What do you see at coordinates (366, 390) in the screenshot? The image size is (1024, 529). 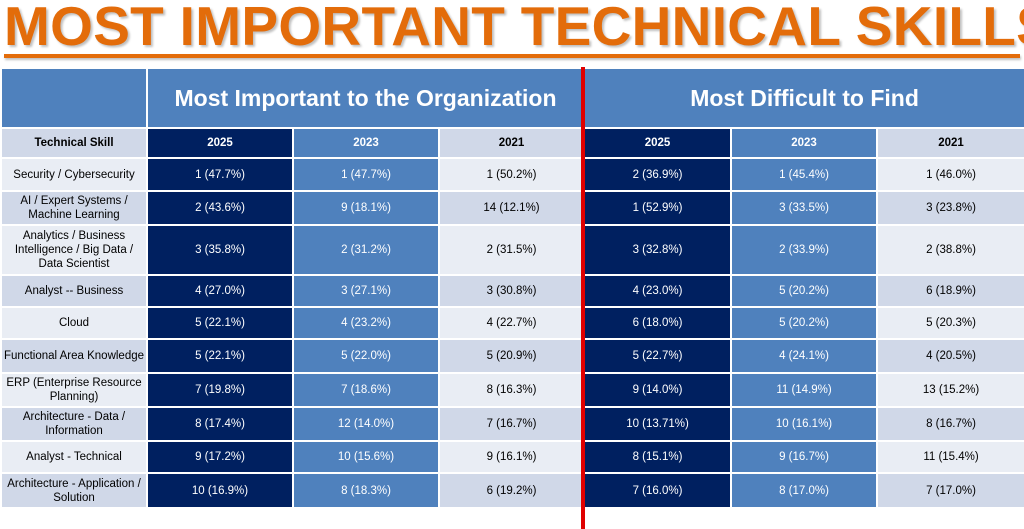 I see `important-2023-cell: 7 (18.6%)` at bounding box center [366, 390].